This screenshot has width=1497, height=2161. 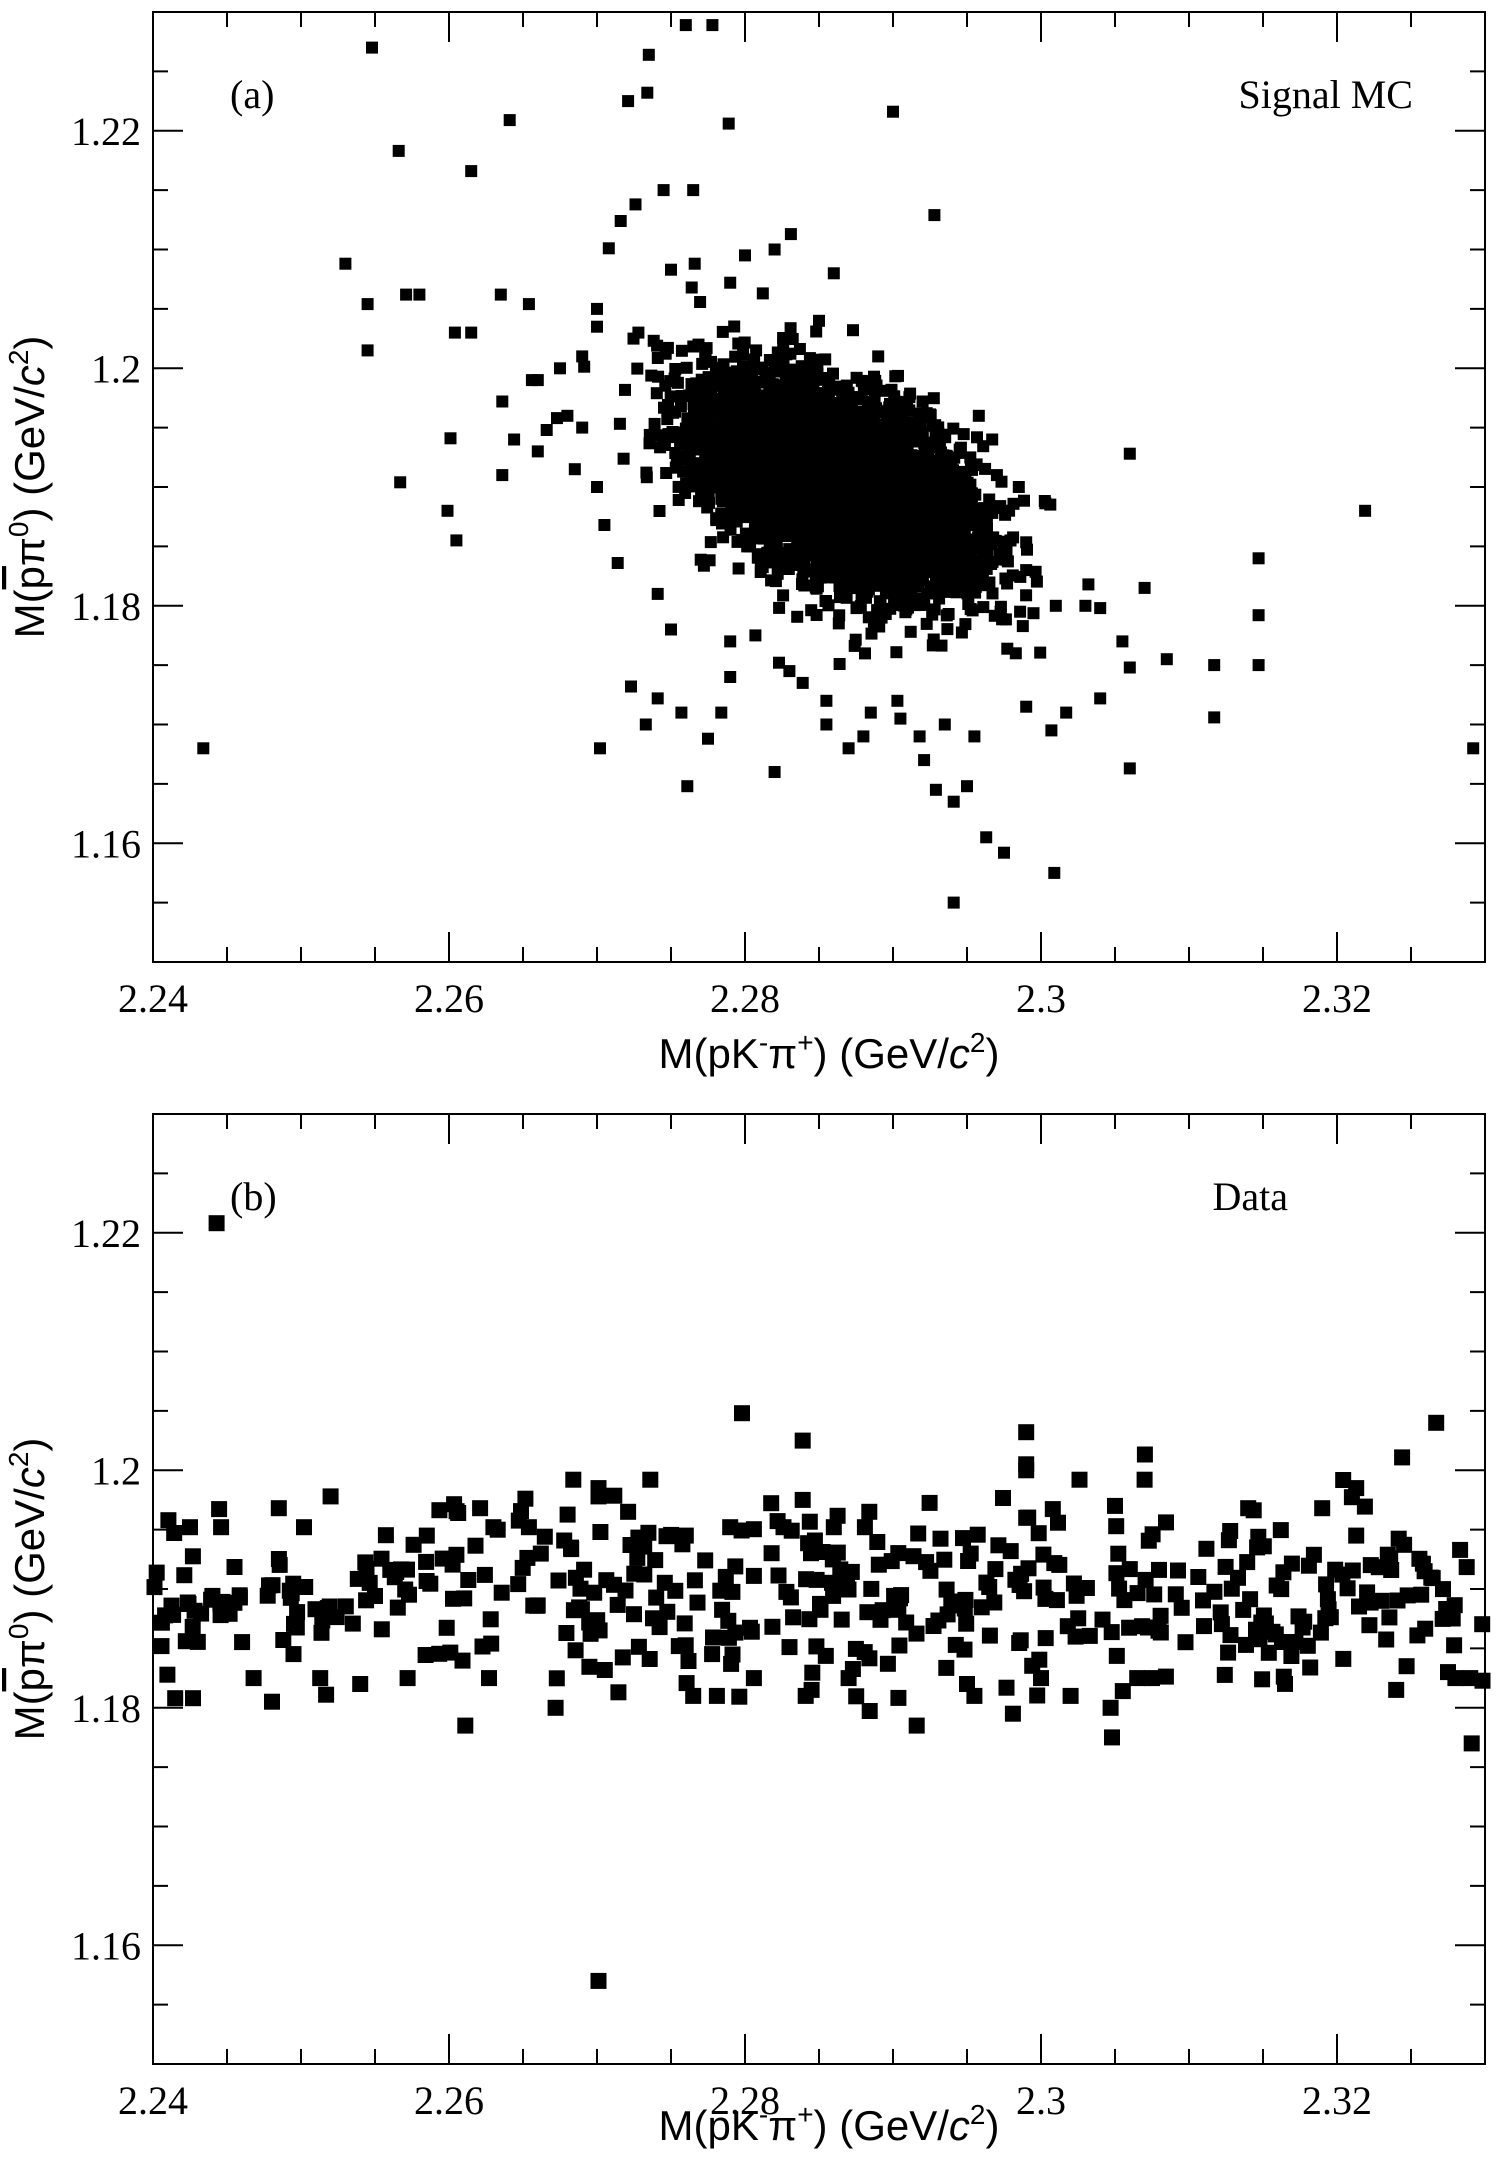 What do you see at coordinates (153, 998) in the screenshot?
I see `x-tick-label: 2.24` at bounding box center [153, 998].